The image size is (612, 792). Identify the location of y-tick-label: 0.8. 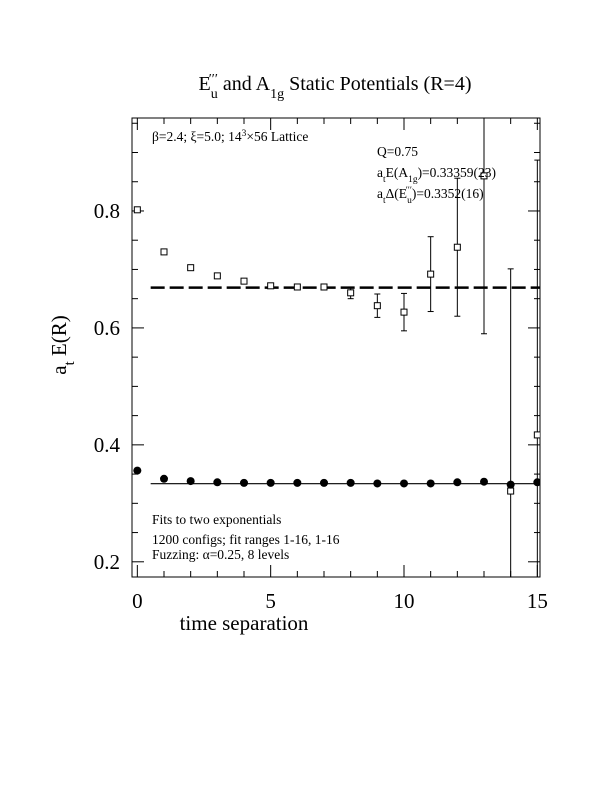
(107, 211).